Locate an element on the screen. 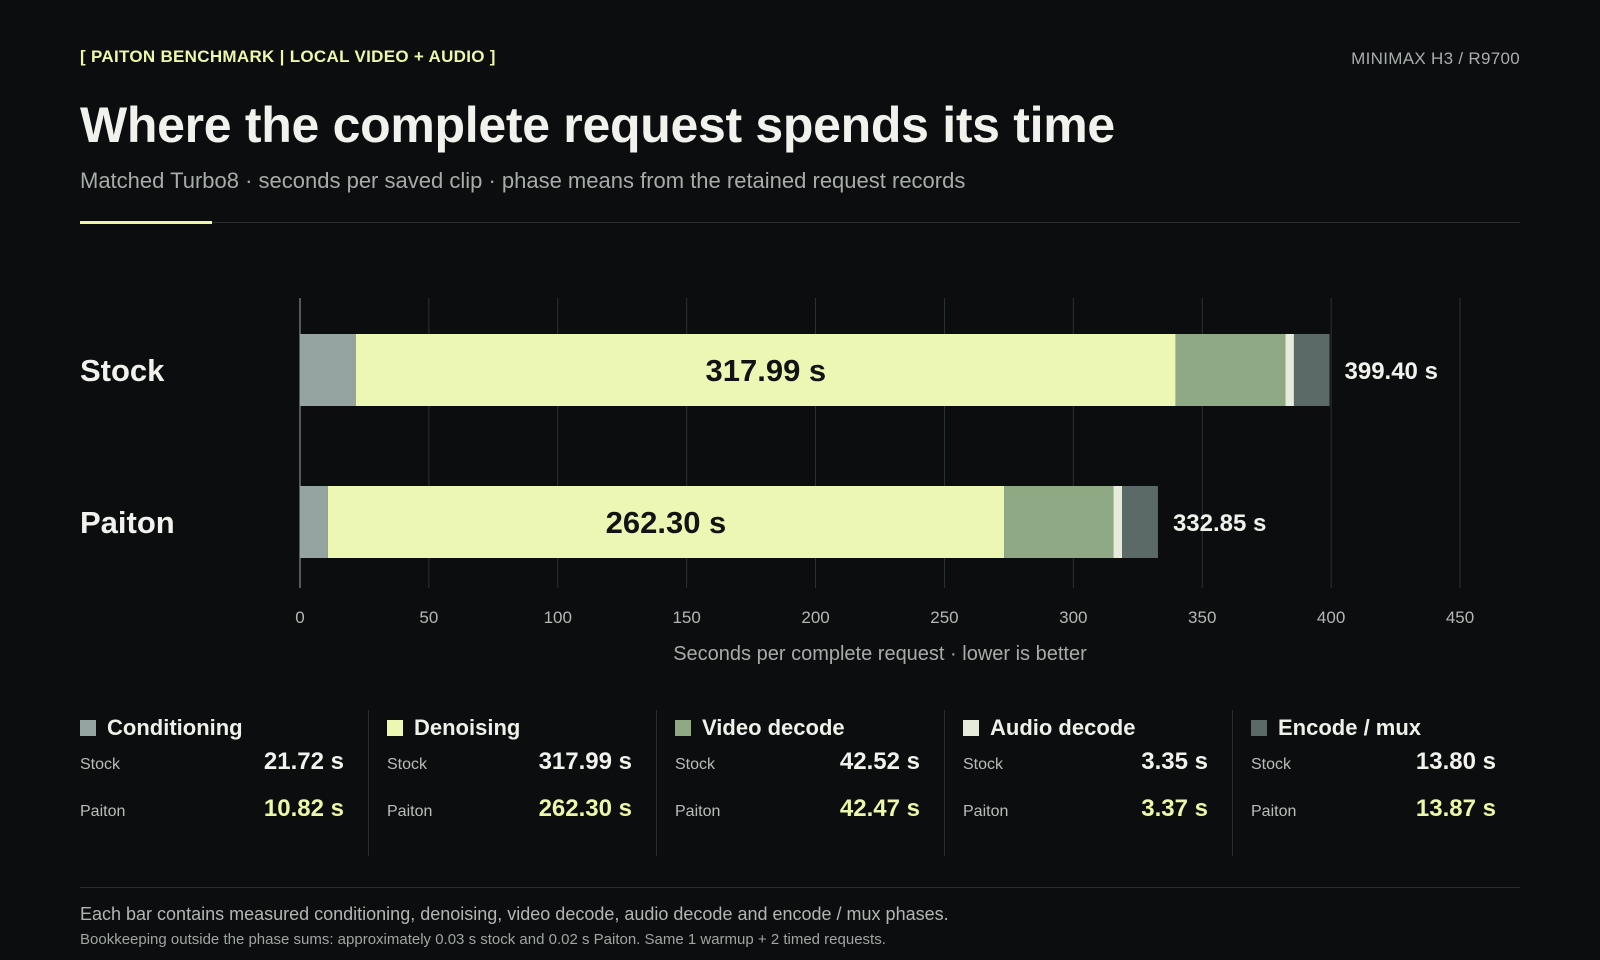 The height and width of the screenshot is (960, 1600). legend-stock-value: 3.35 s is located at coordinates (1174, 761).